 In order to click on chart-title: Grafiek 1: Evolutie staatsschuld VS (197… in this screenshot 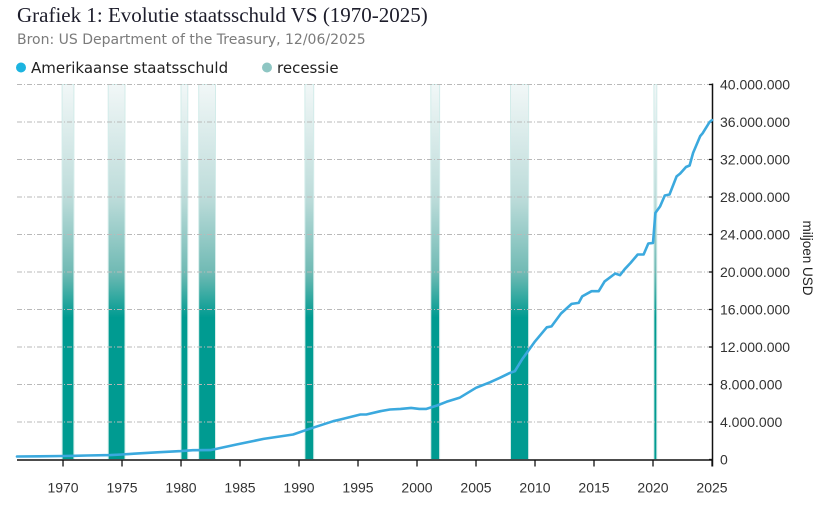, I will do `click(222, 15)`.